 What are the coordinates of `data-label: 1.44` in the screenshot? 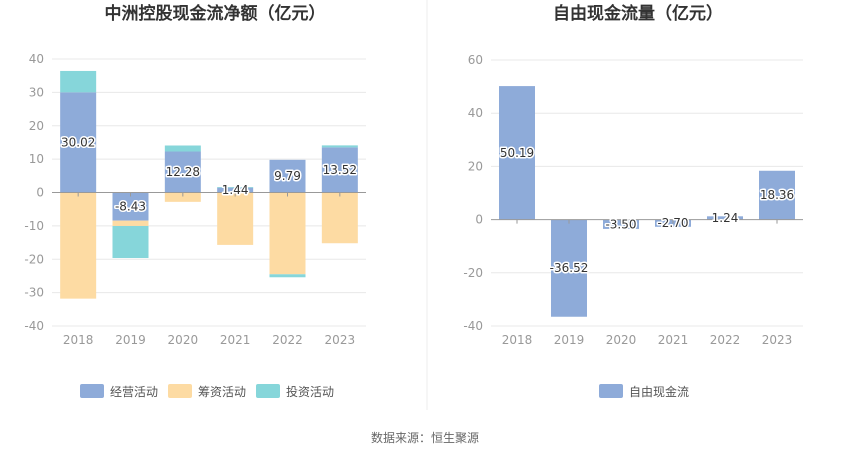 It's located at (235, 190).